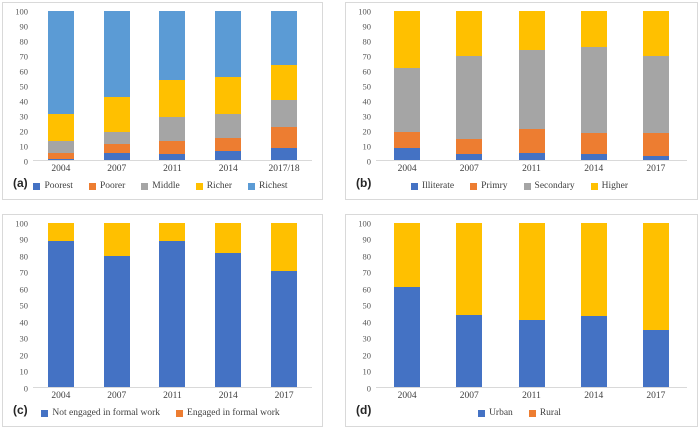 The width and height of the screenshot is (700, 429). I want to click on x-axis-label: 2007, so click(117, 169).